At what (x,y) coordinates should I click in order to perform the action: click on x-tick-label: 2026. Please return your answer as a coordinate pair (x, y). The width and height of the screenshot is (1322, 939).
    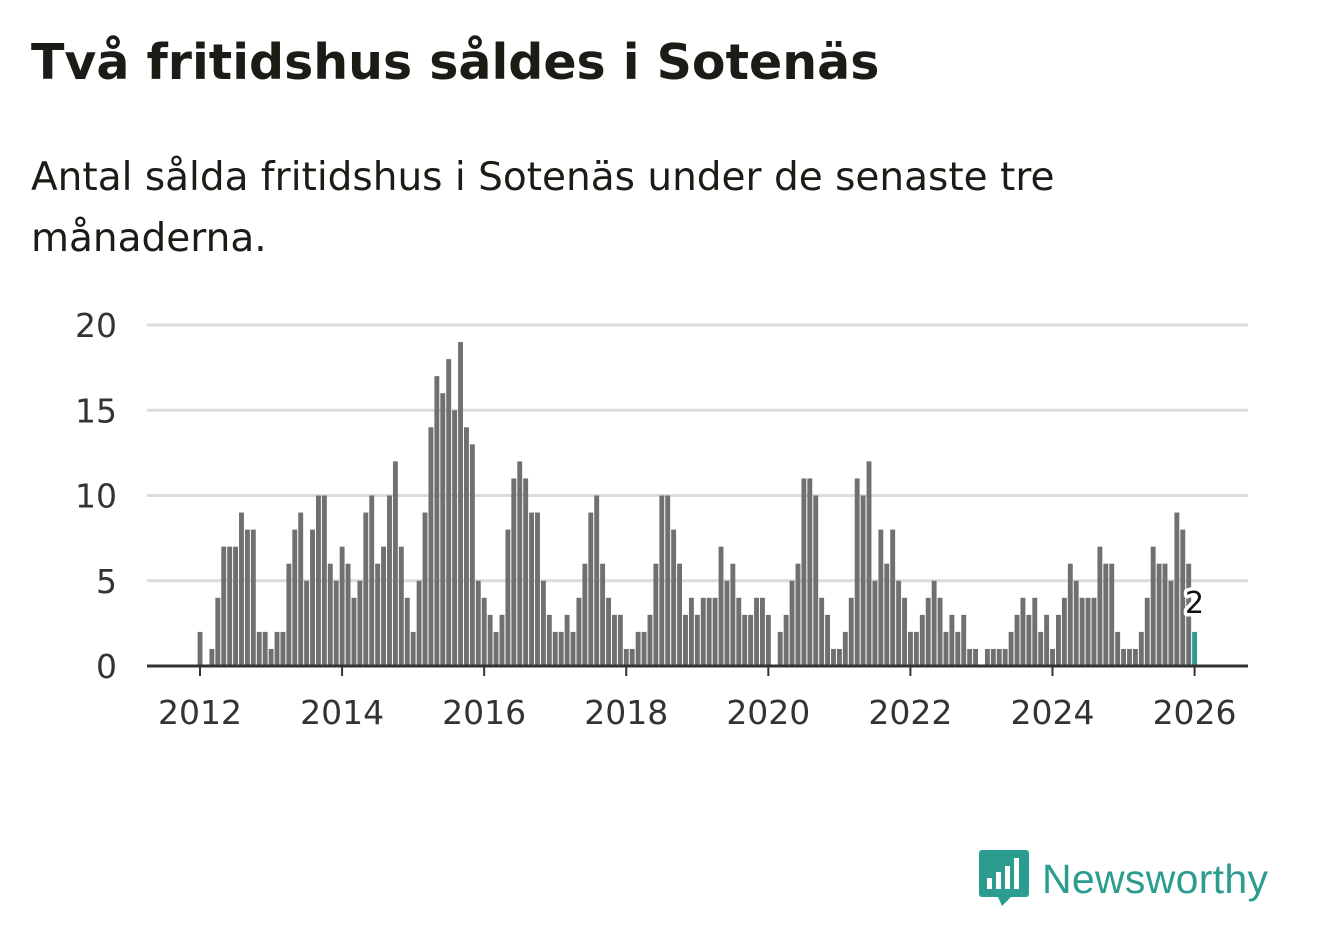
    Looking at the image, I should click on (1195, 712).